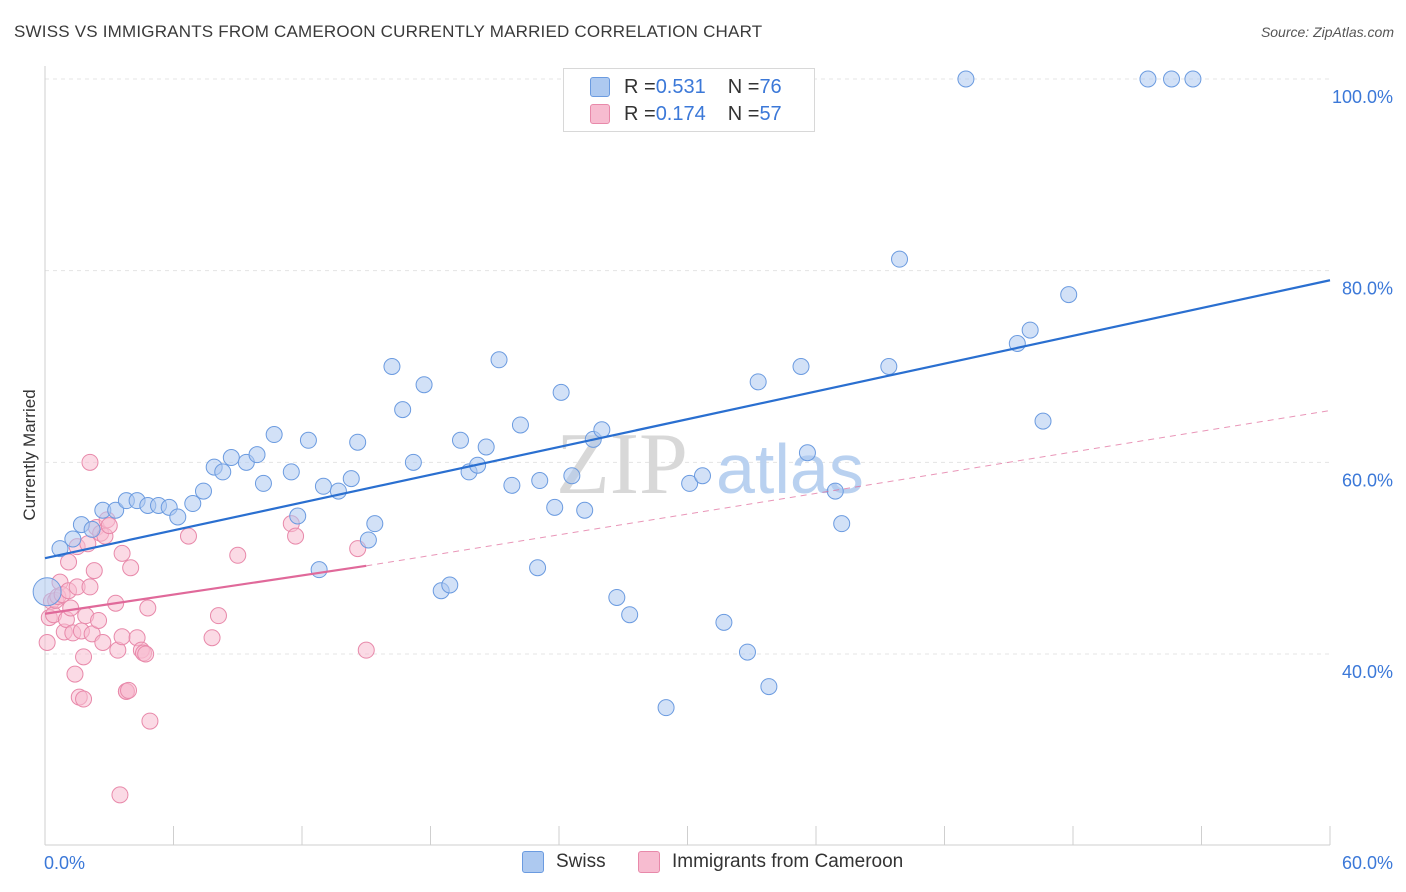  Describe the element at coordinates (1362, 97) in the screenshot. I see `y-tick-label: 100.0%` at that location.